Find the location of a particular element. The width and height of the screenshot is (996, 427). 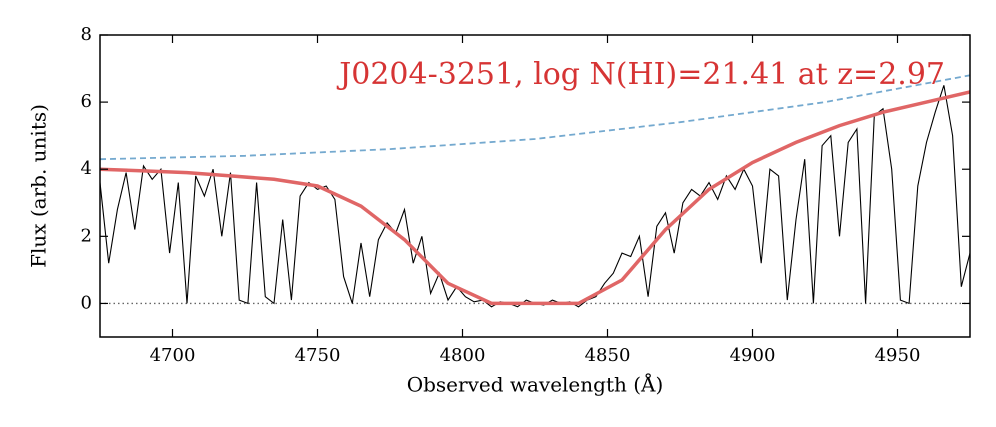

y-tick-label: 8 is located at coordinates (86, 34).